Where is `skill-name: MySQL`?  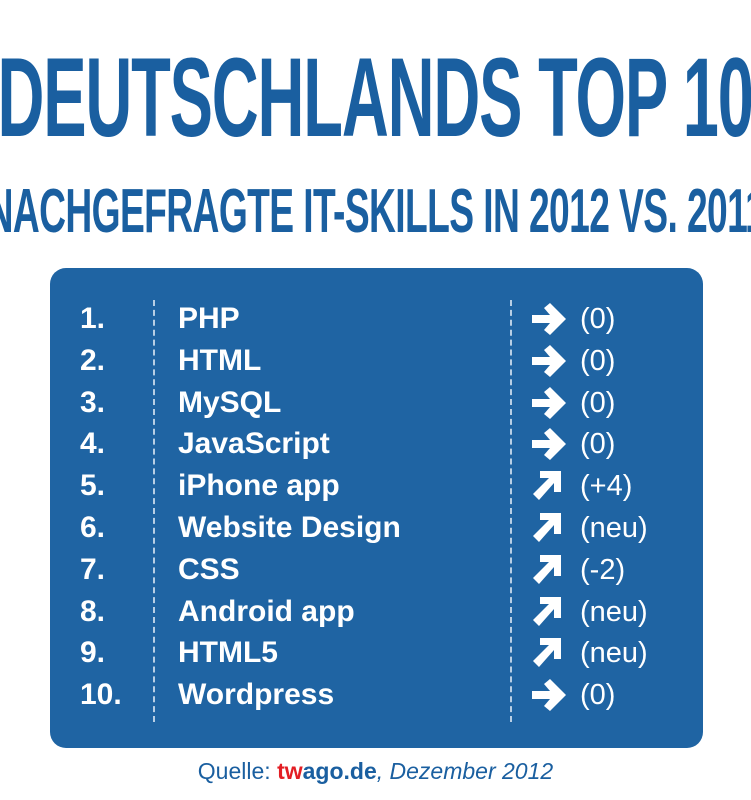
skill-name: MySQL is located at coordinates (230, 402).